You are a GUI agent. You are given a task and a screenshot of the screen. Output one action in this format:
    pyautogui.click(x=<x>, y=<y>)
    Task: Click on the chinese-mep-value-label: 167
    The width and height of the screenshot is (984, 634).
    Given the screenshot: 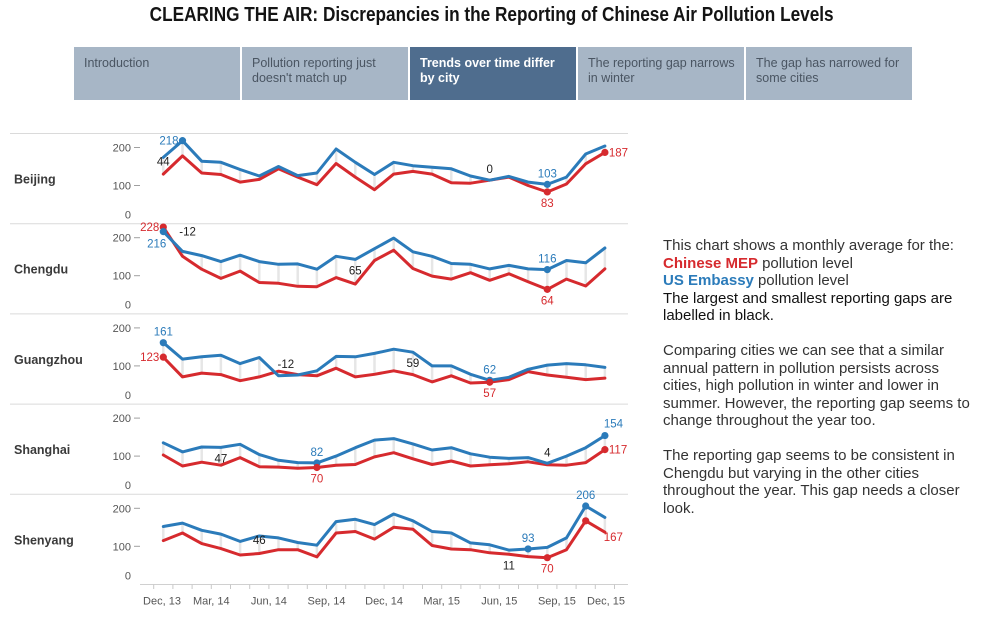 What is the action you would take?
    pyautogui.click(x=613, y=538)
    